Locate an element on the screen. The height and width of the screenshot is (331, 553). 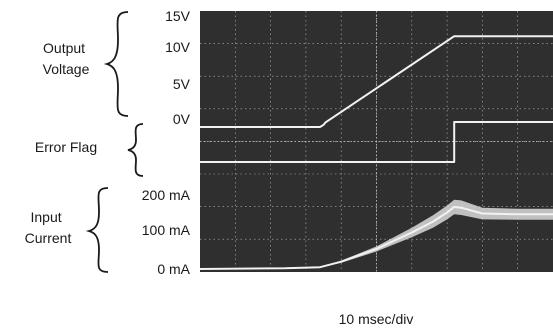
input-current-brace is located at coordinates (97, 230).